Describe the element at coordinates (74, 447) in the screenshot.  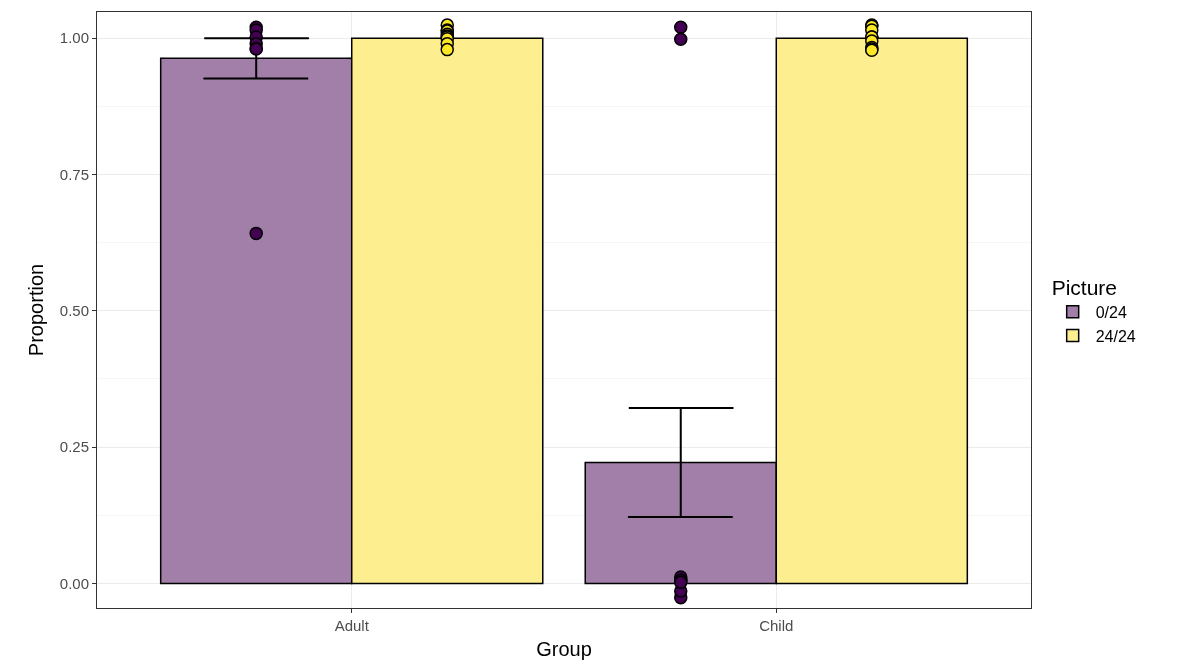
I see `y-tick-label: 0.25` at that location.